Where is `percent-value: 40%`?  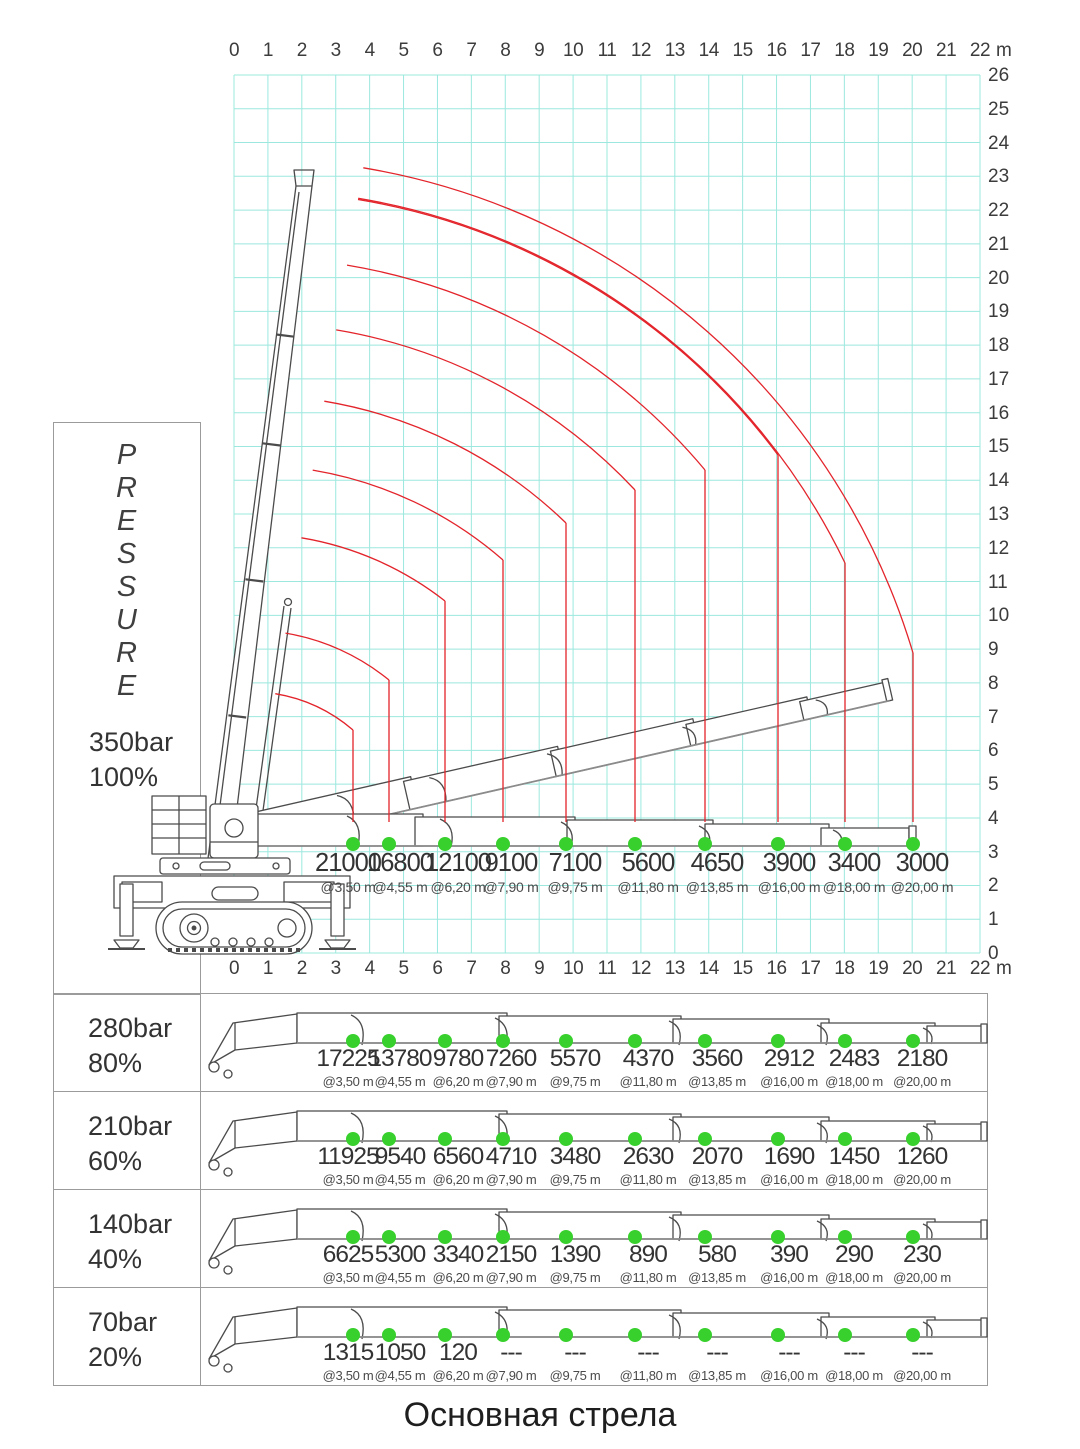 percent-value: 40% is located at coordinates (115, 1259).